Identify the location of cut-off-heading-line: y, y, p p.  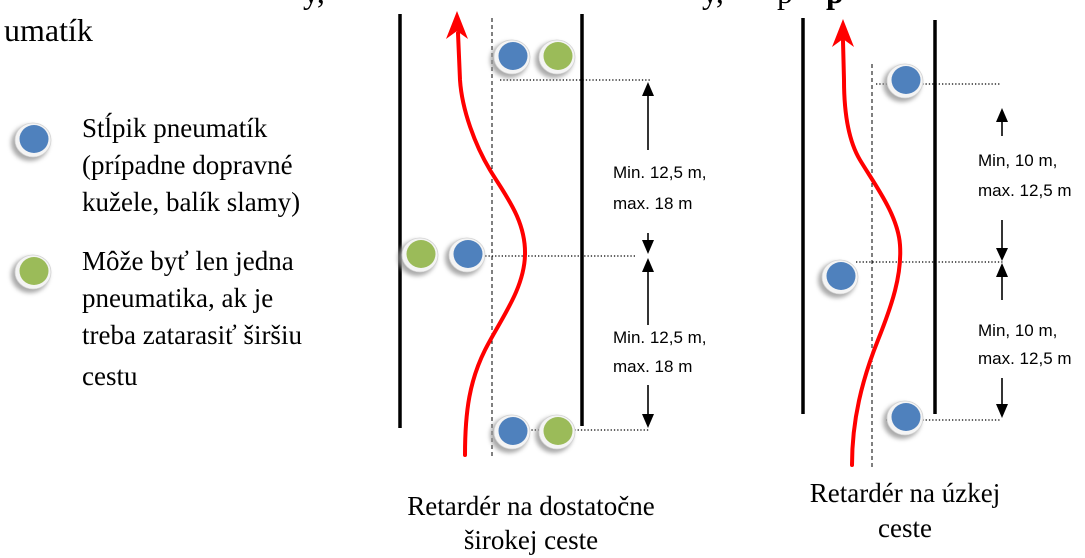
(573, 5).